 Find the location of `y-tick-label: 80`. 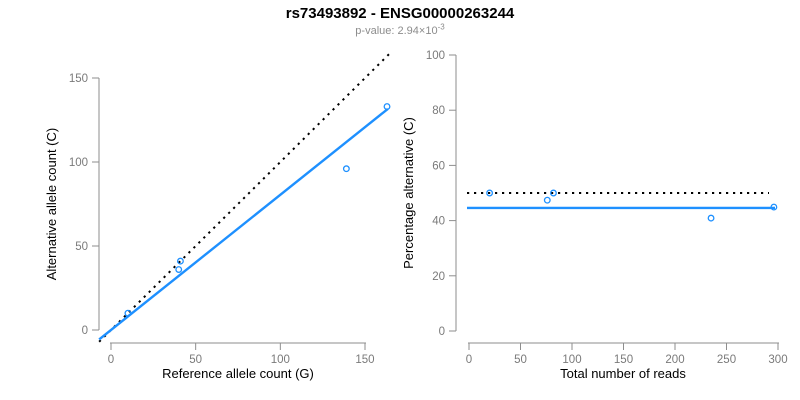

y-tick-label: 80 is located at coordinates (438, 111).